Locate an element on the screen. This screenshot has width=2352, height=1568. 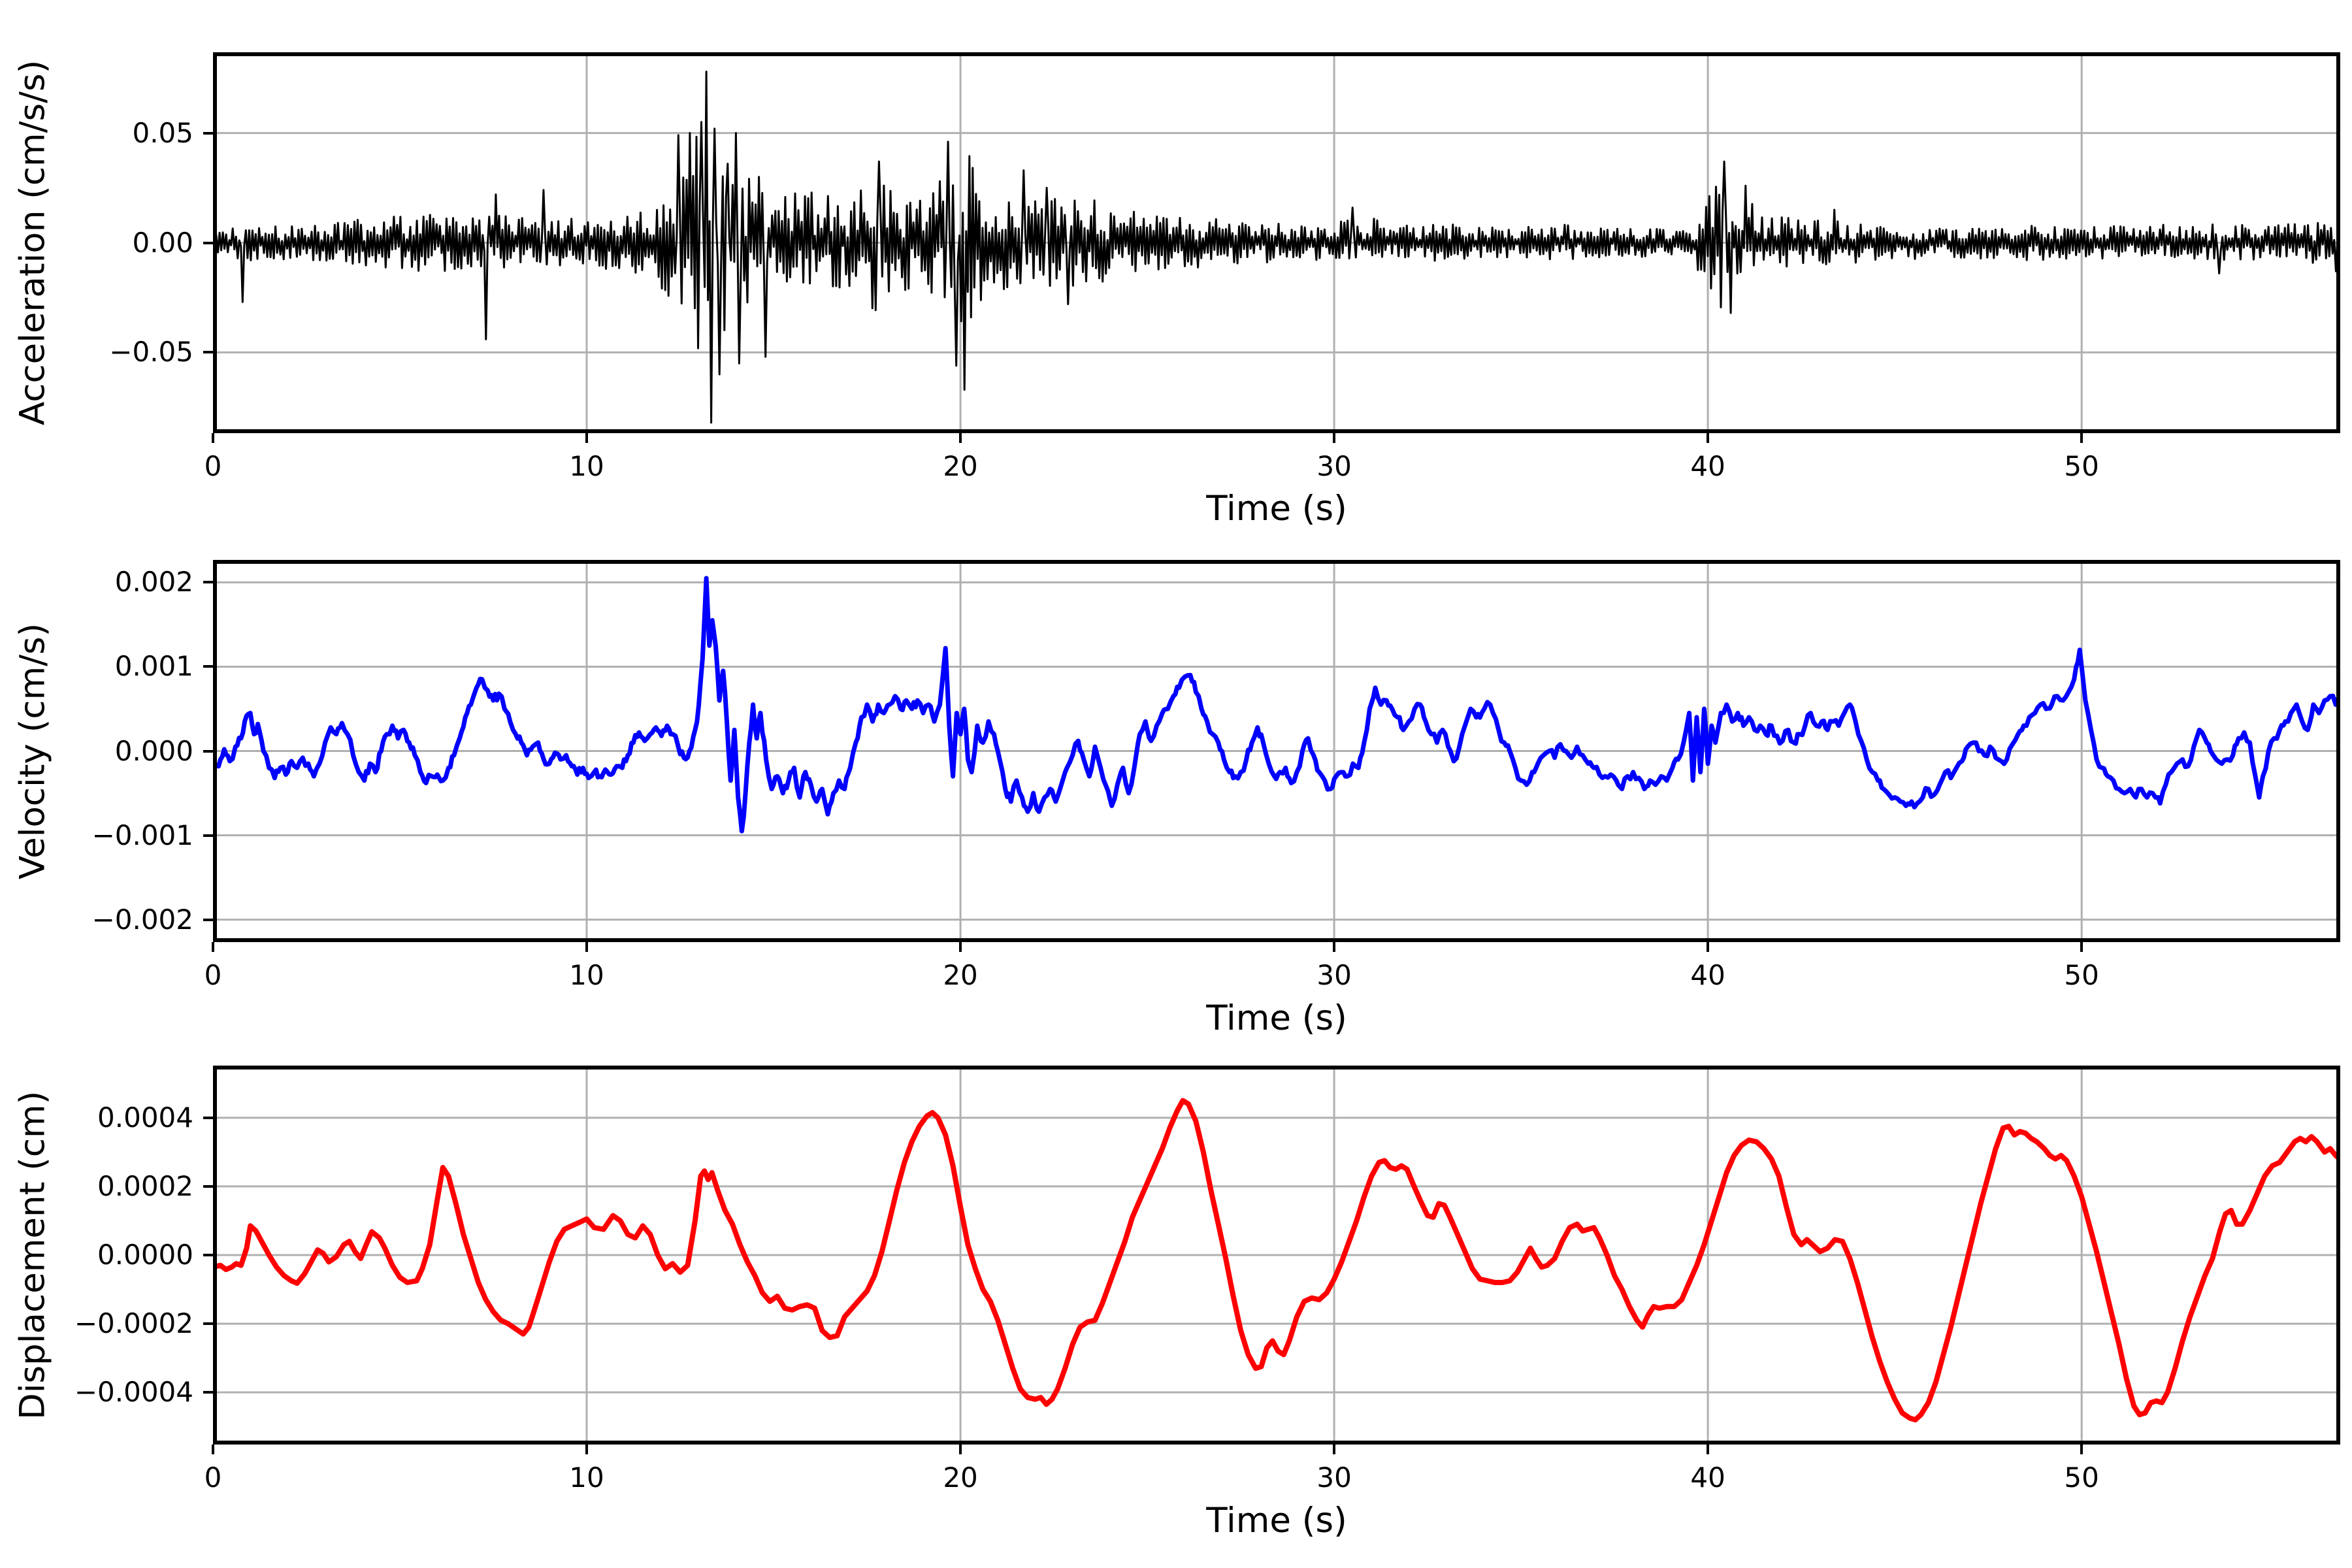
y-tick-label: 0.002 is located at coordinates (153, 582).